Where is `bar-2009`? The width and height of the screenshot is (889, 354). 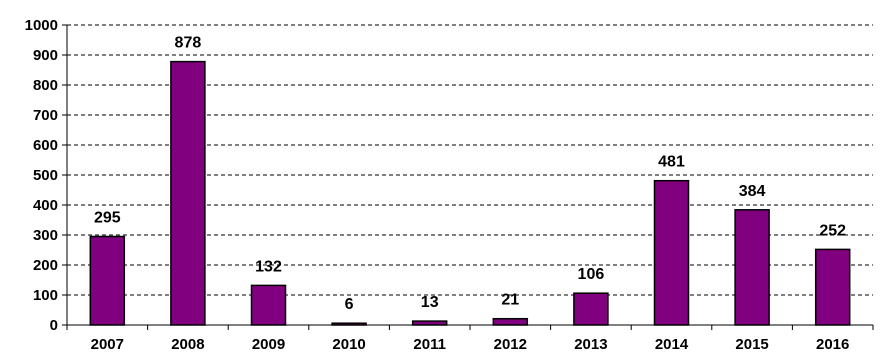 bar-2009 is located at coordinates (268, 305).